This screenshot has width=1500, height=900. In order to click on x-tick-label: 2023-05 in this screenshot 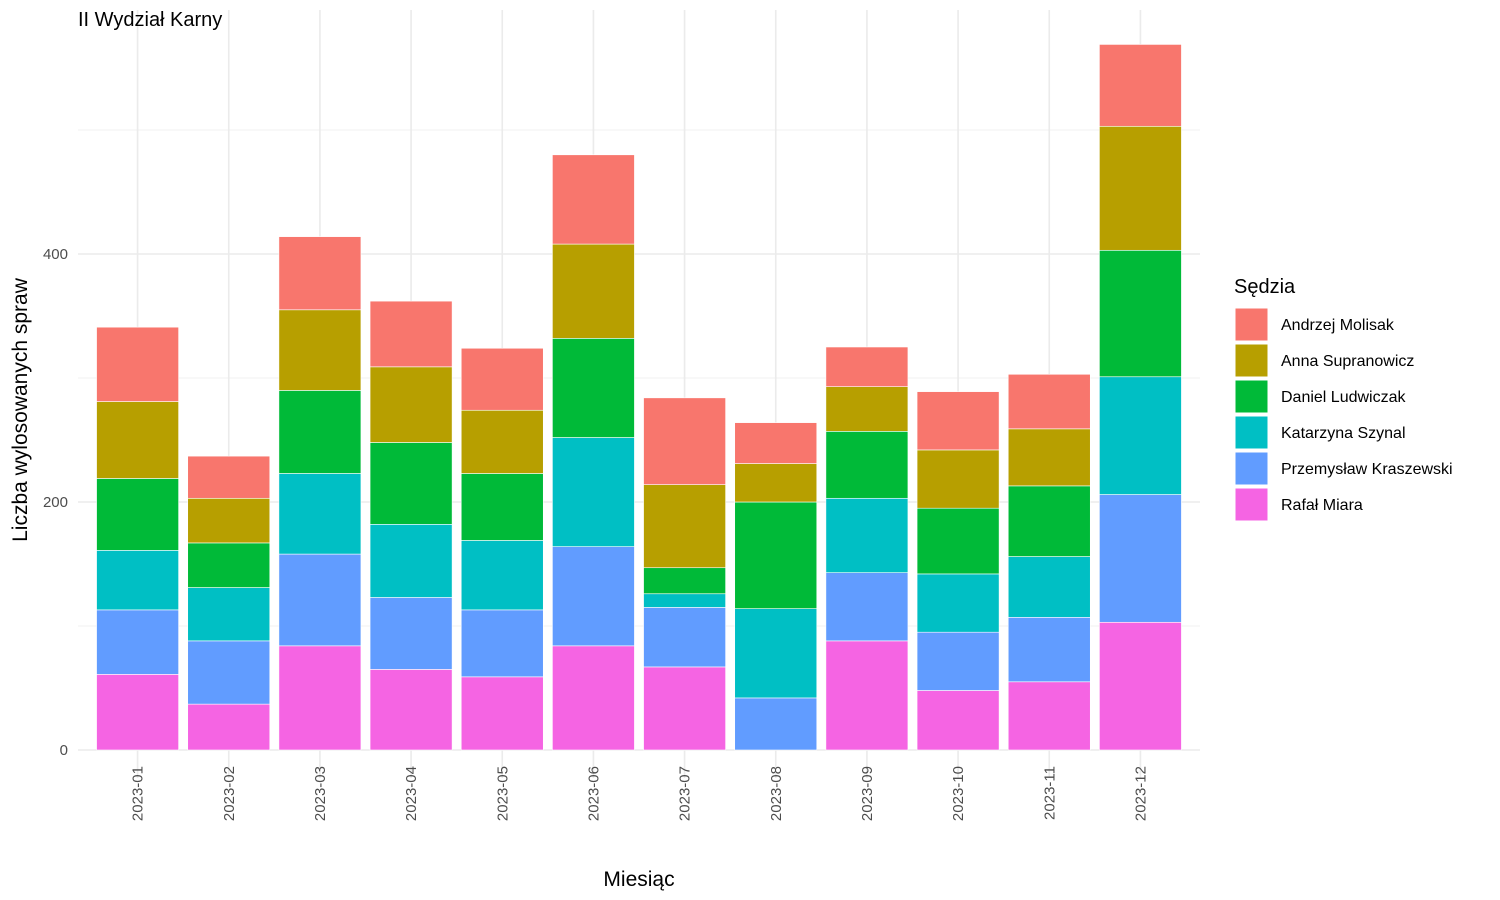, I will do `click(502, 793)`.